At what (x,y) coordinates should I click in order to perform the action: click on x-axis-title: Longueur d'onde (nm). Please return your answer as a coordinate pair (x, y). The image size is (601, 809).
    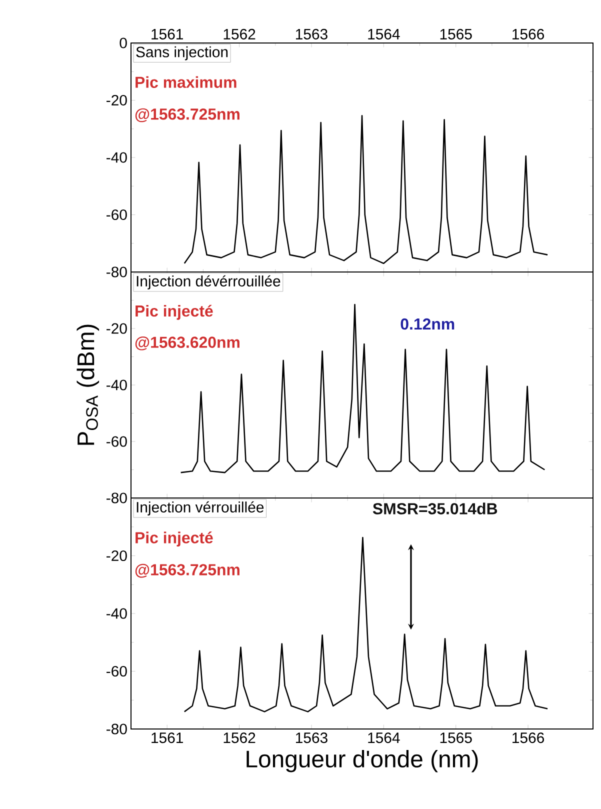
    Looking at the image, I should click on (362, 761).